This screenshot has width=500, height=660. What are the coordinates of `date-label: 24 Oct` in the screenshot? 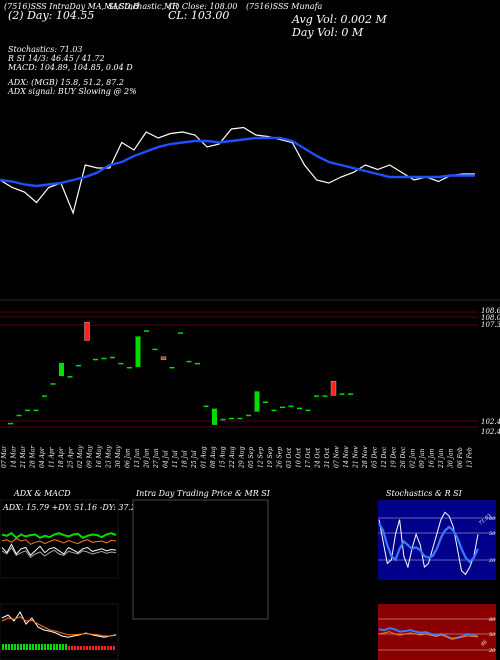 It's located at (318, 458).